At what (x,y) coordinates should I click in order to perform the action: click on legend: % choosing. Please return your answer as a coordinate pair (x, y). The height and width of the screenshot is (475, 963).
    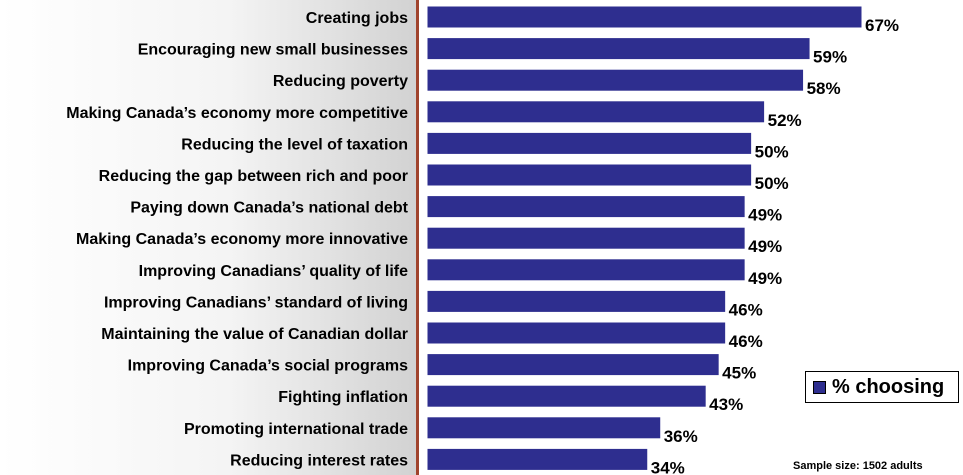
    Looking at the image, I should click on (882, 387).